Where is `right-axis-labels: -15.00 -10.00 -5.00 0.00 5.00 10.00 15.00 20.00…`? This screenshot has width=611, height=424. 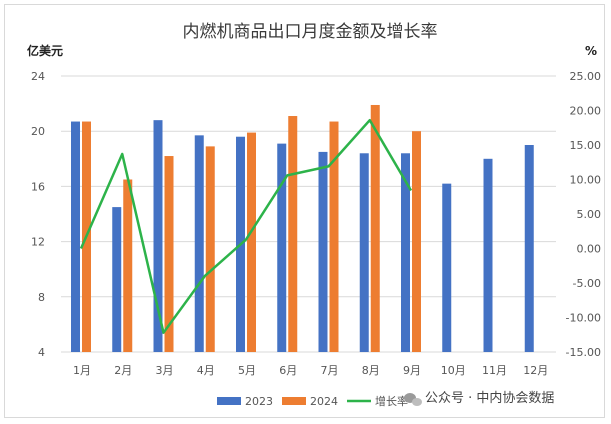 right-axis-labels: -15.00 -10.00 -5.00 0.00 5.00 10.00 15.00 20.00… is located at coordinates (583, 214).